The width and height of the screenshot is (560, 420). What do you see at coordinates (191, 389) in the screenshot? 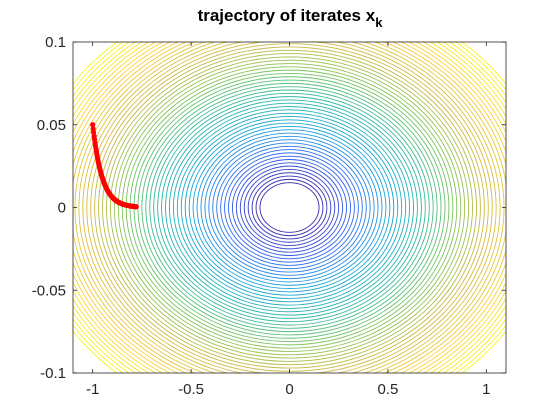
I see `x-tick-label: -0.5` at bounding box center [191, 389].